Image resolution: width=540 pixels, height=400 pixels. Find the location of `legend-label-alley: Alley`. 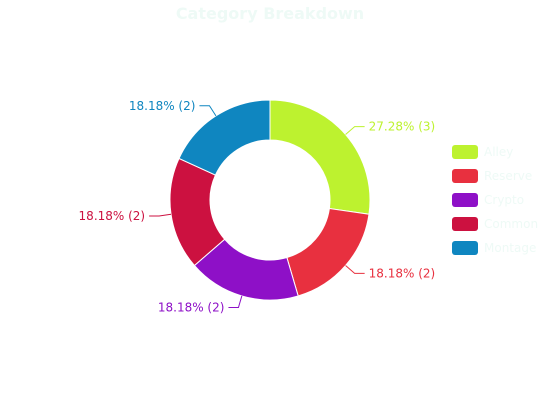

legend-label-alley: Alley is located at coordinates (498, 152).